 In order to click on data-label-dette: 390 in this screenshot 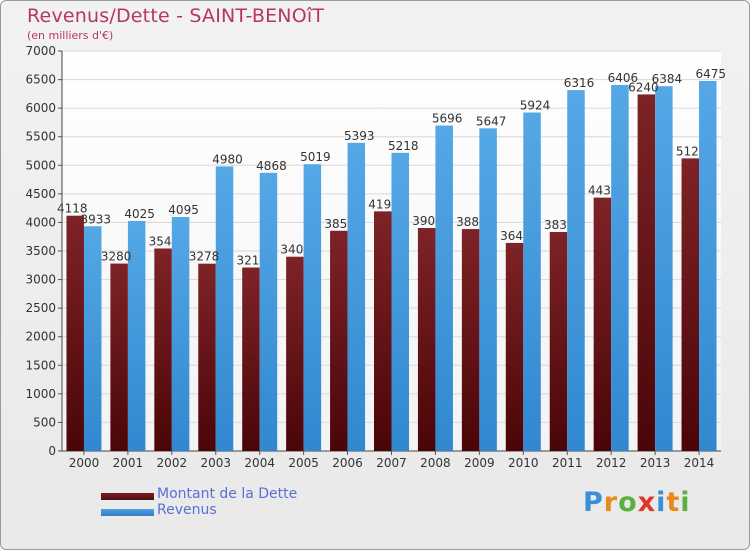, I will do `click(423, 221)`.